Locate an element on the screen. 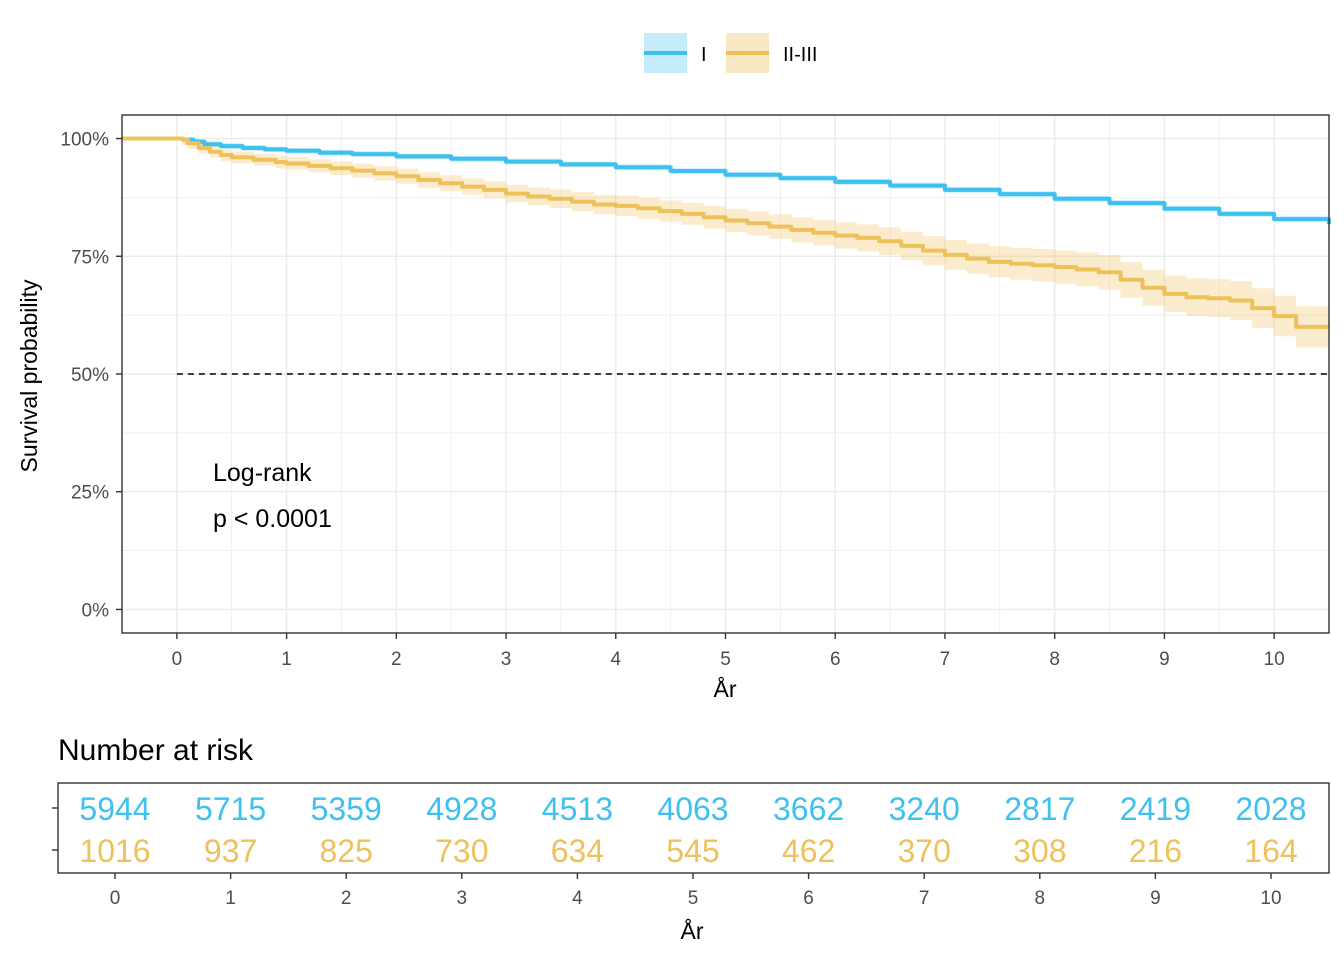  km-y-ticks: 0% 25% 50% 75% 100% is located at coordinates (91, 375).